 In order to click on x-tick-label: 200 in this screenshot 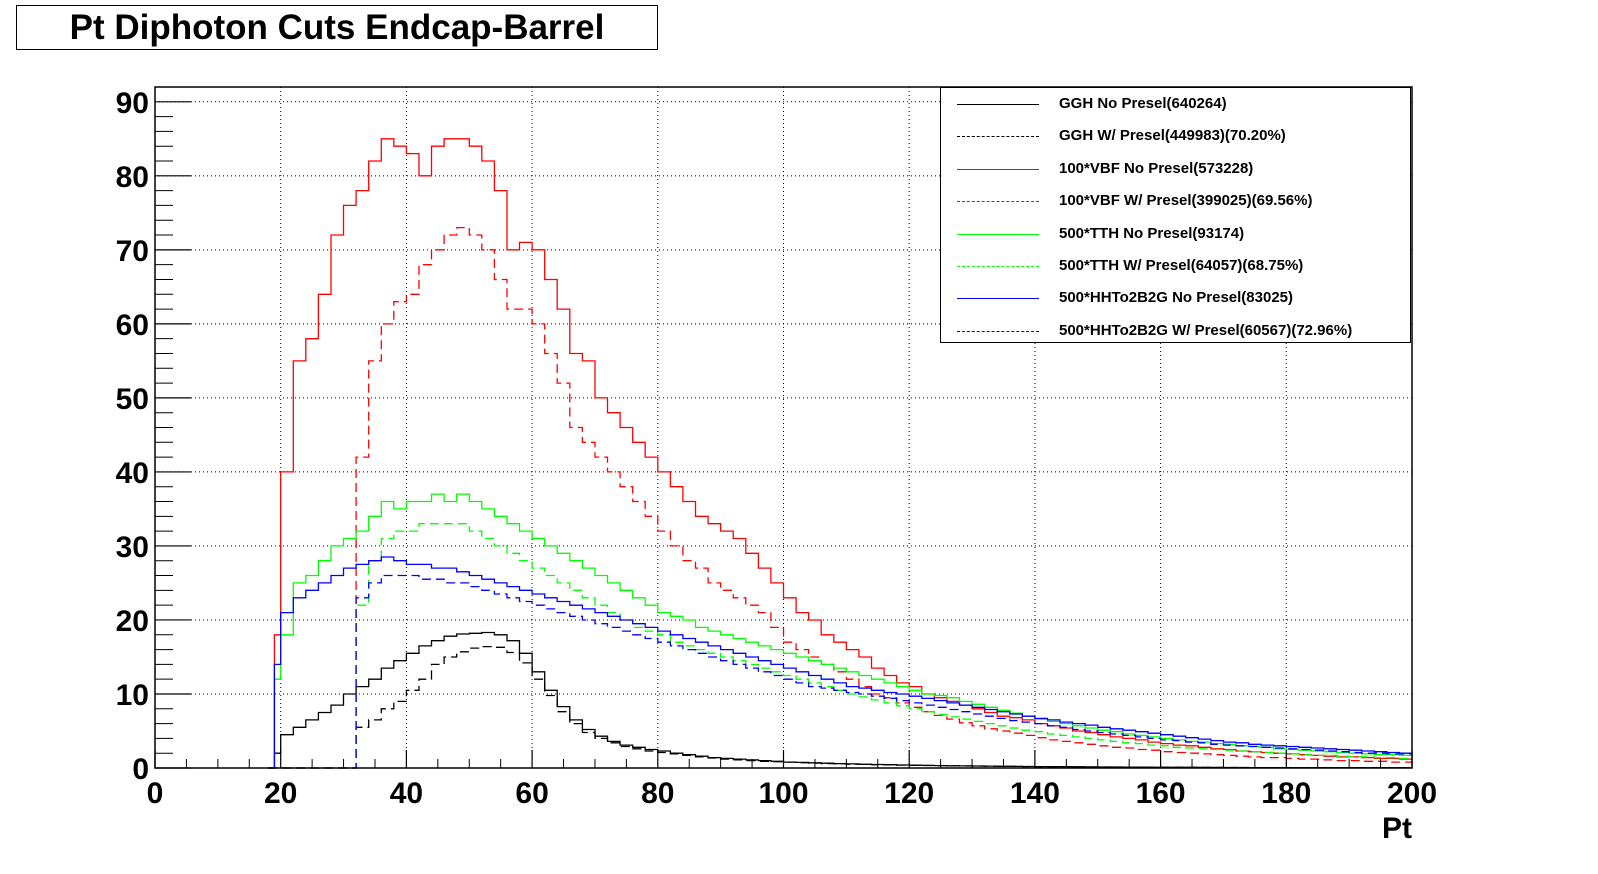, I will do `click(1412, 793)`.